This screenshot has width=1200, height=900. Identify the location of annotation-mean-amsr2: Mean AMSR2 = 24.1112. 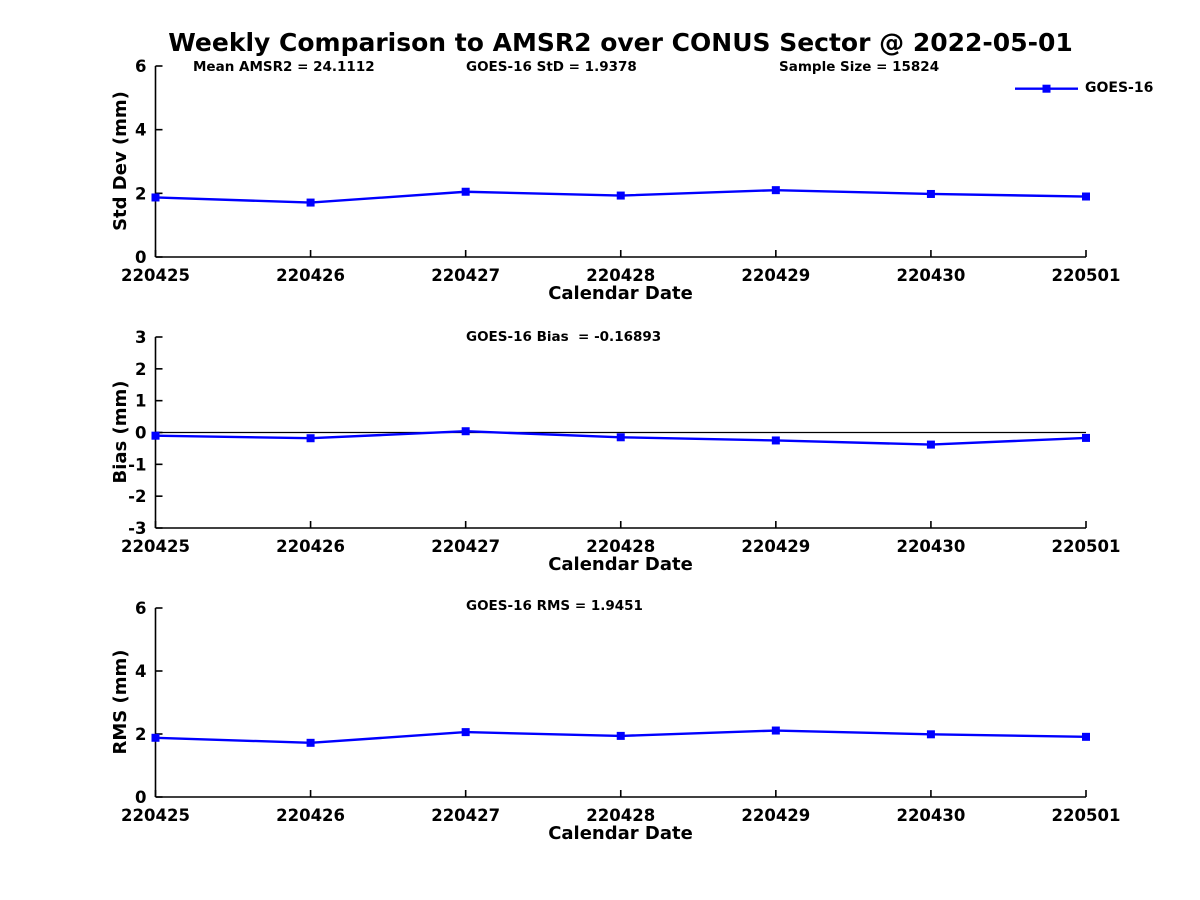
(284, 67).